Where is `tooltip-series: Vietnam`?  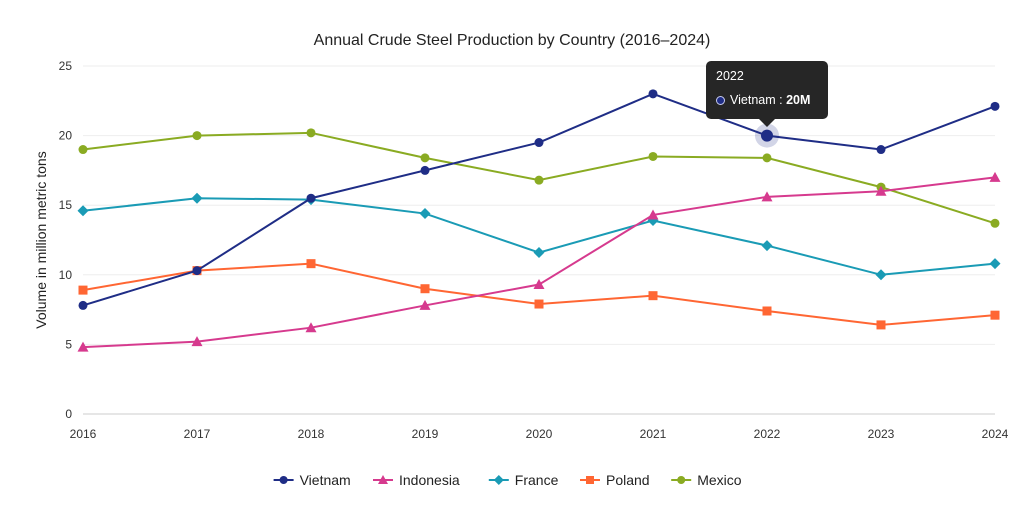 tooltip-series: Vietnam is located at coordinates (753, 100).